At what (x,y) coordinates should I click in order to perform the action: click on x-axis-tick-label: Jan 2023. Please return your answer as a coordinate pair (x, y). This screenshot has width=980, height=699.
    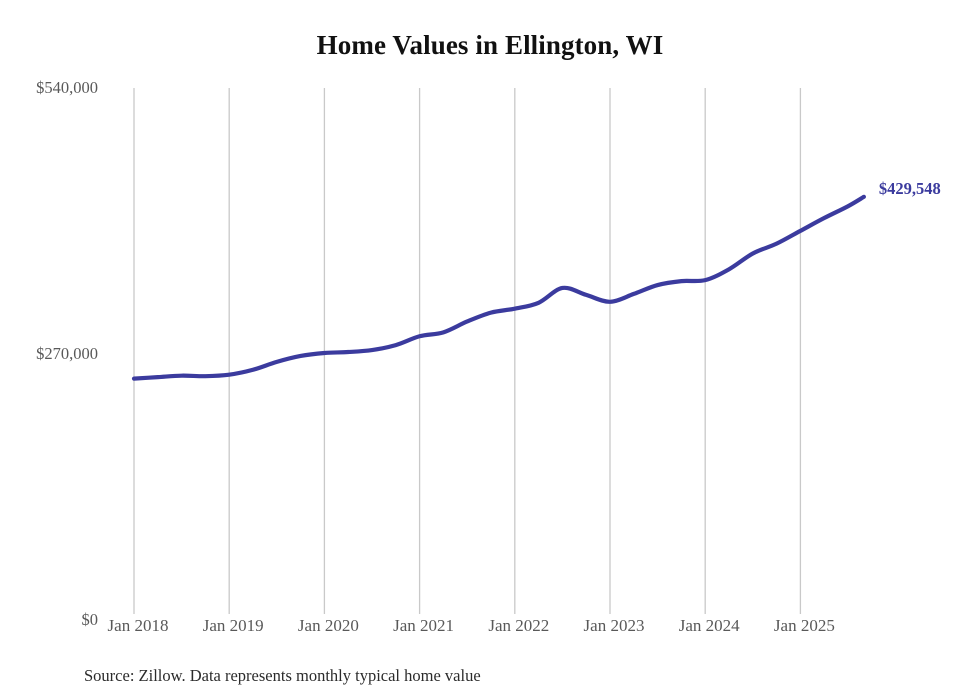
    Looking at the image, I should click on (614, 625).